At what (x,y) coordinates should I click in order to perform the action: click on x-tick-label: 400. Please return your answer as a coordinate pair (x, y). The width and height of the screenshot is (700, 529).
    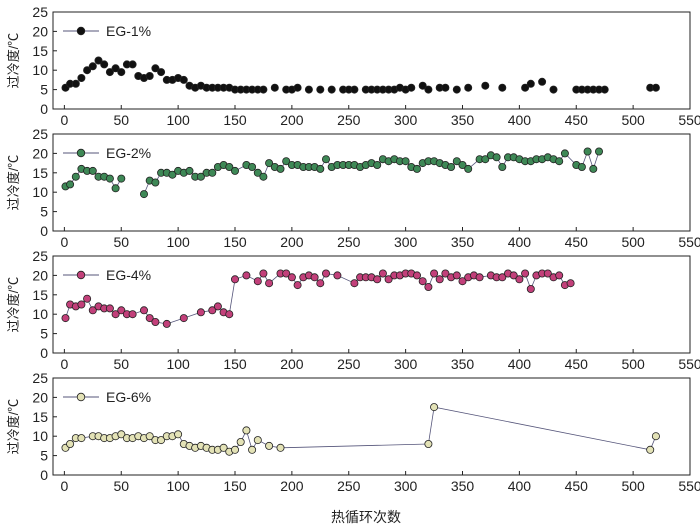
    Looking at the image, I should click on (520, 364).